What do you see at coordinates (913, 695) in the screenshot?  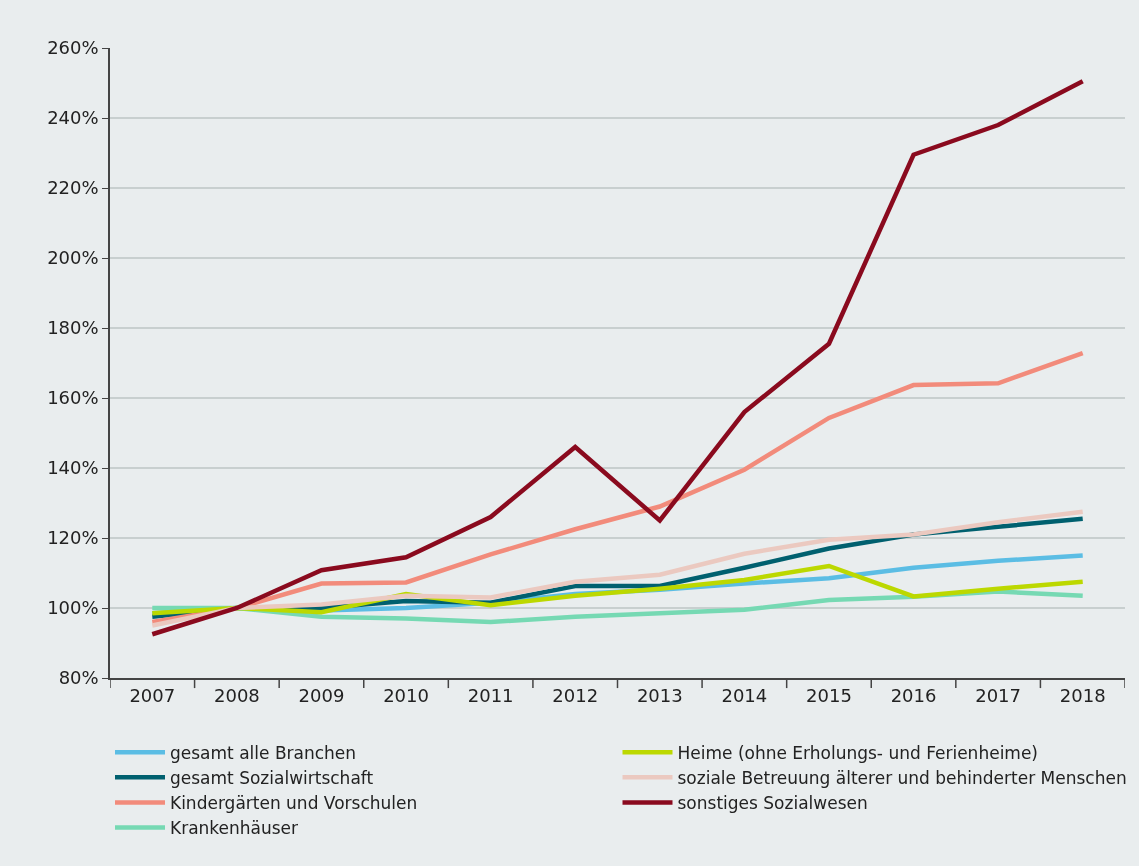 I see `x-tick-label: 2016` at bounding box center [913, 695].